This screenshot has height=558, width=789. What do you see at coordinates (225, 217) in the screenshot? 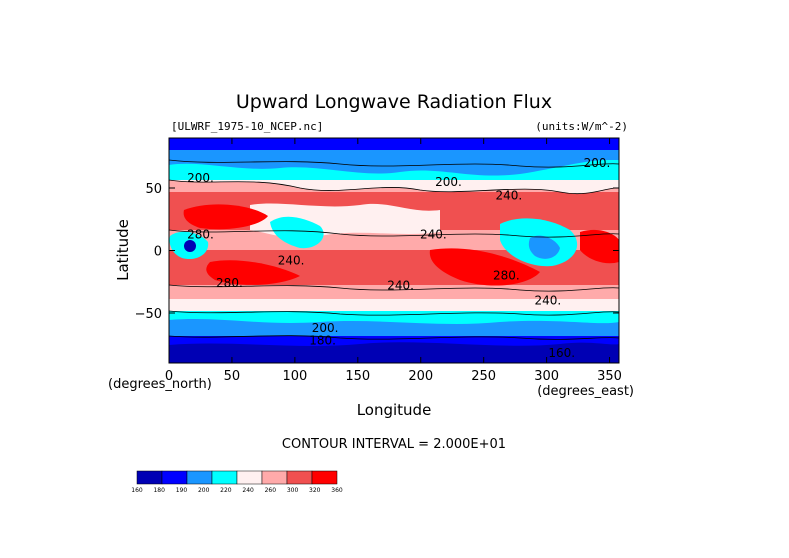
I see `north-africa-hotspot` at bounding box center [225, 217].